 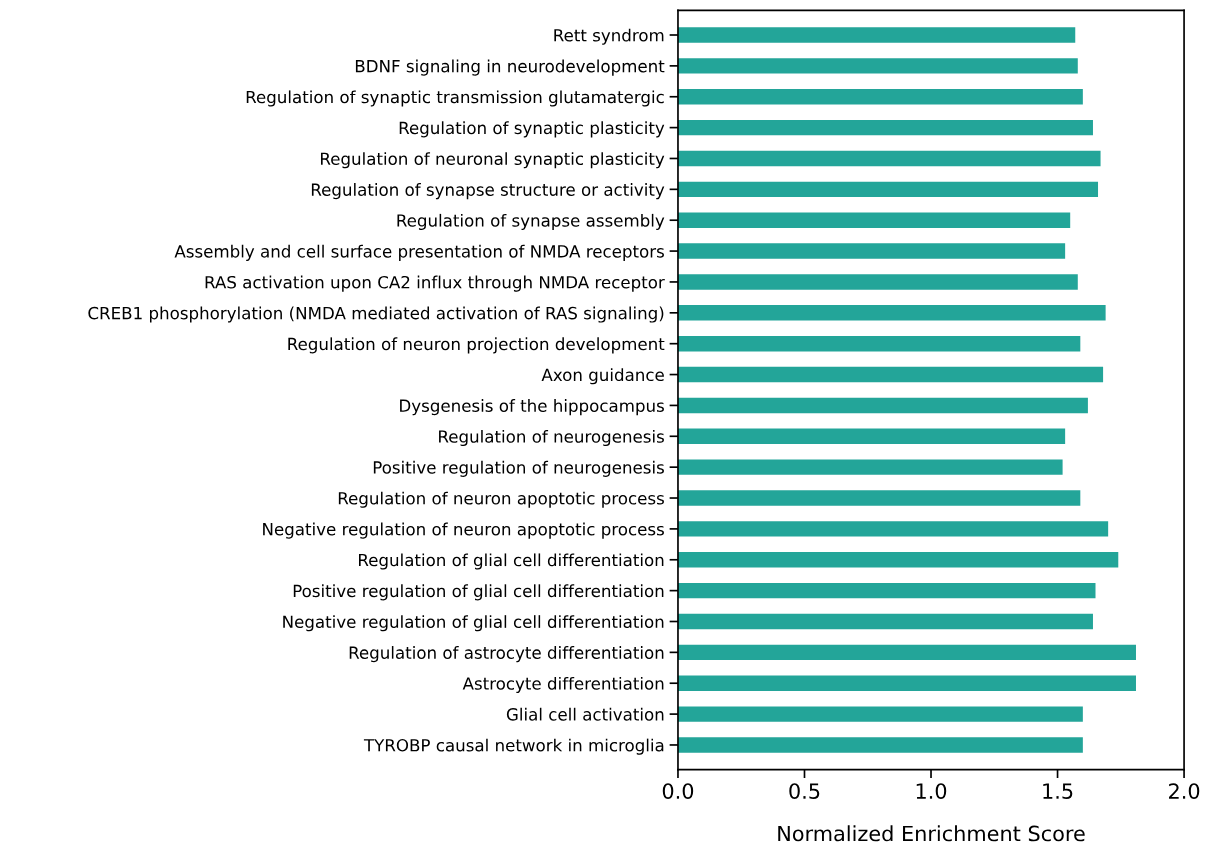 I want to click on y-tick-label: Regulation of synapse assembly, so click(x=531, y=222).